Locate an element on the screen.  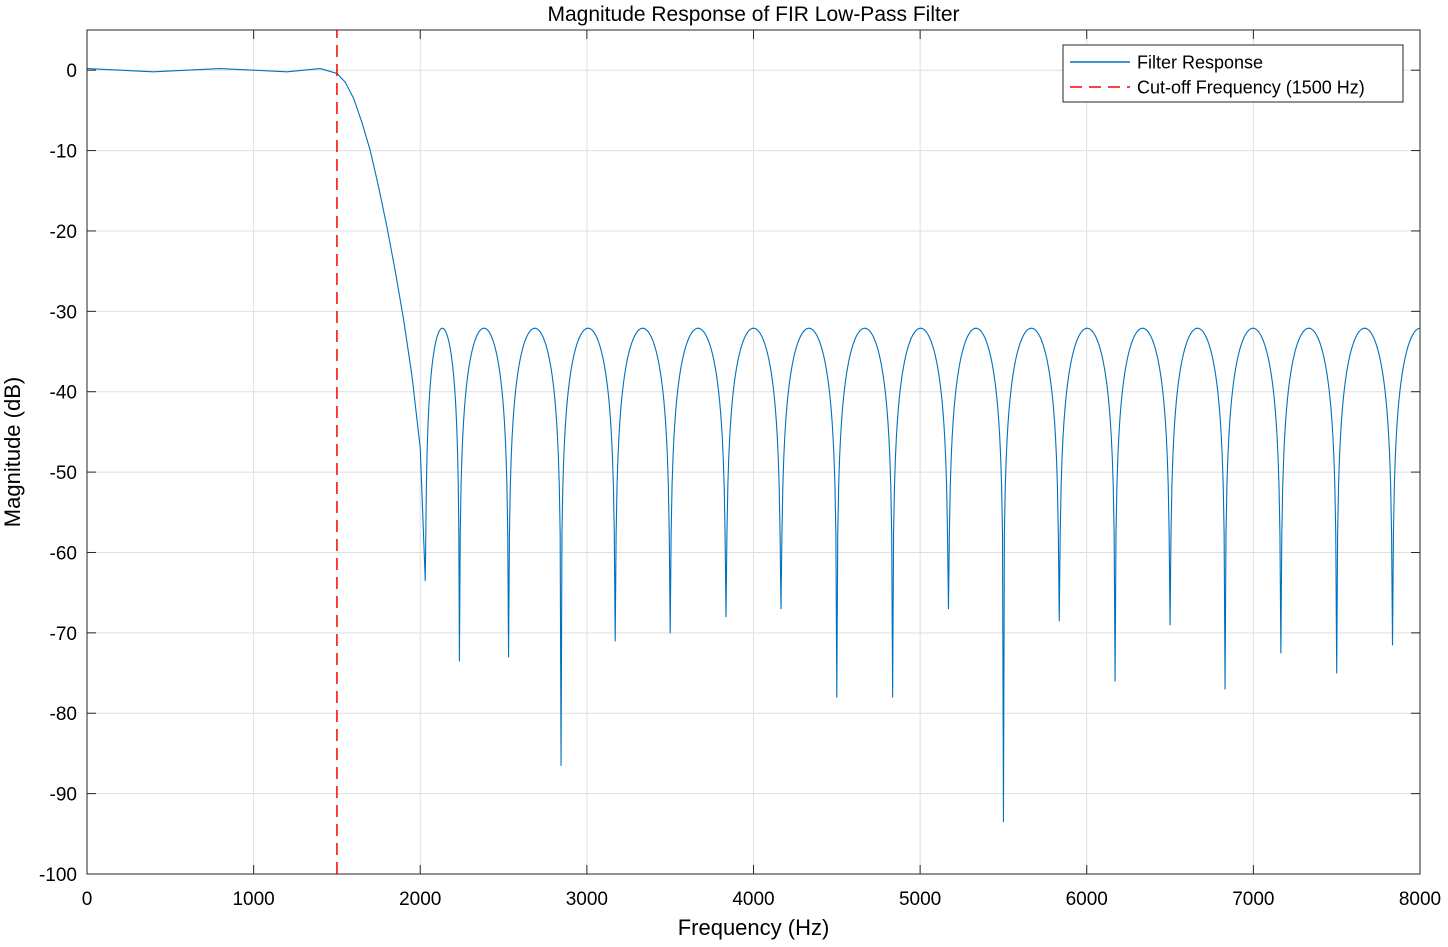
y-tick-label: -50 is located at coordinates (63, 473).